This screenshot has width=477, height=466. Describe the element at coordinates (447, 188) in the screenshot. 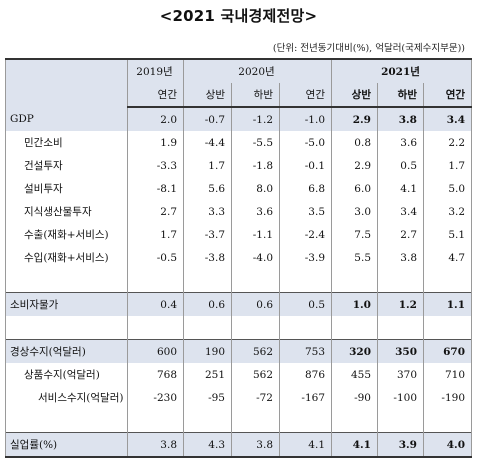

I see `cell: 5.0` at that location.